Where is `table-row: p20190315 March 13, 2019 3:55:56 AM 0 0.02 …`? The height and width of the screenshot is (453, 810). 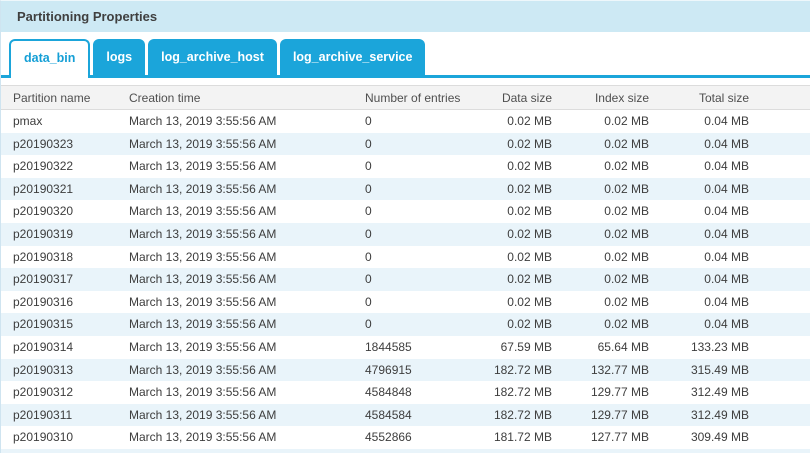
table-row: p20190315 March 13, 2019 3:55:56 AM 0 0.02 … is located at coordinates (405, 324).